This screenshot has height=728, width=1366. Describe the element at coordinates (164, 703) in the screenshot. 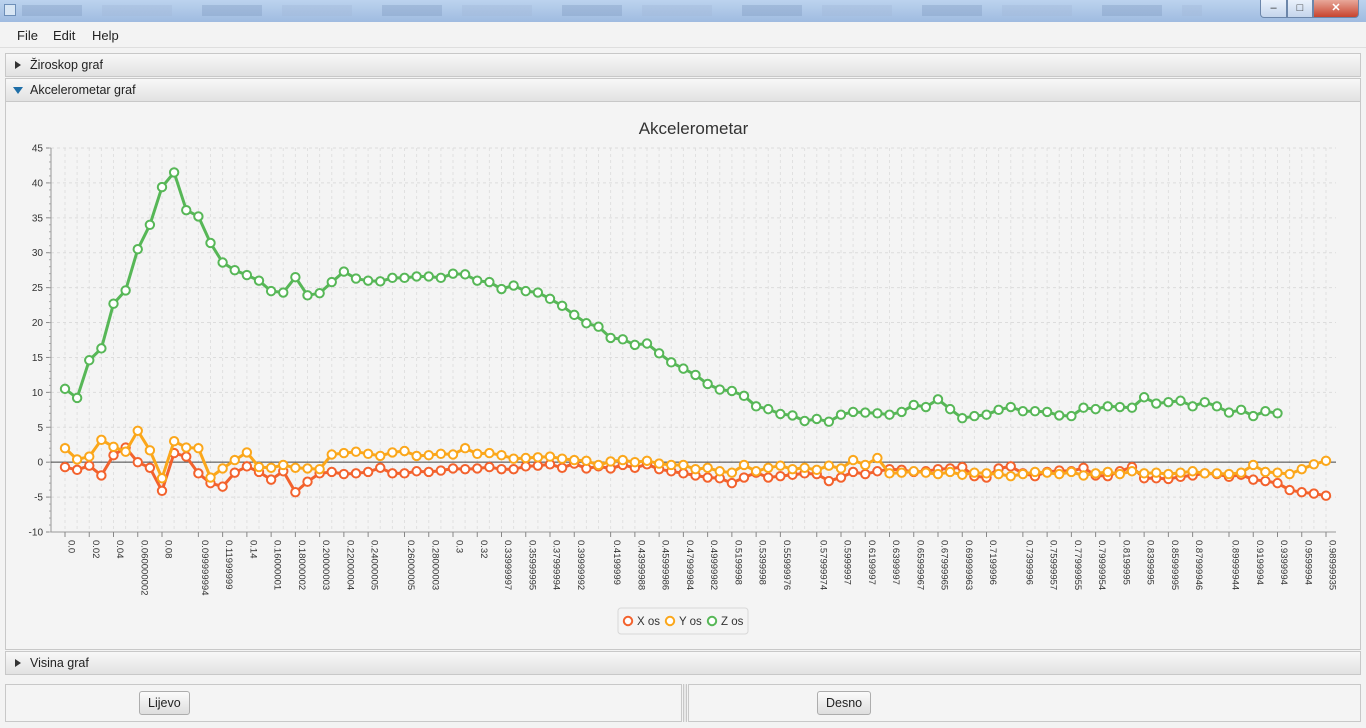

I see `left-button: Lijevo` at that location.